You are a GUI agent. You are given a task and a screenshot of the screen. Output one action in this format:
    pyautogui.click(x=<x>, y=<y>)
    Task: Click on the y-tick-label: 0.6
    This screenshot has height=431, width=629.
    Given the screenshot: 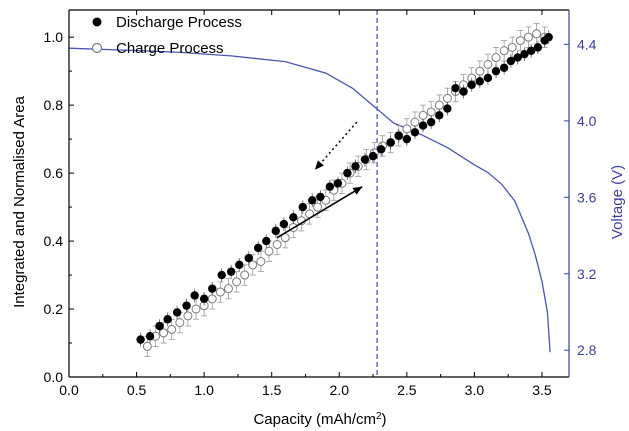 What is the action you would take?
    pyautogui.click(x=54, y=173)
    